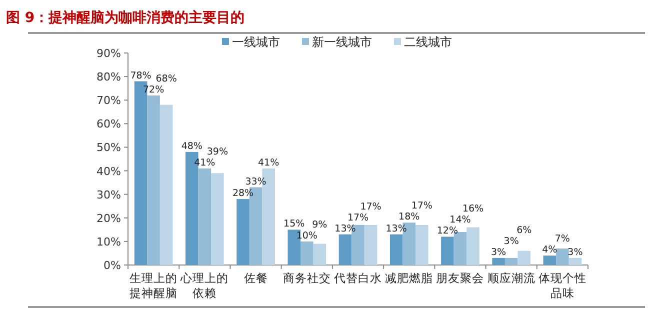 This screenshot has width=653, height=335. Describe the element at coordinates (125, 17) in the screenshot. I see `chart-title: 图 9：提神醒脑为咖啡消费的主要目的` at that location.